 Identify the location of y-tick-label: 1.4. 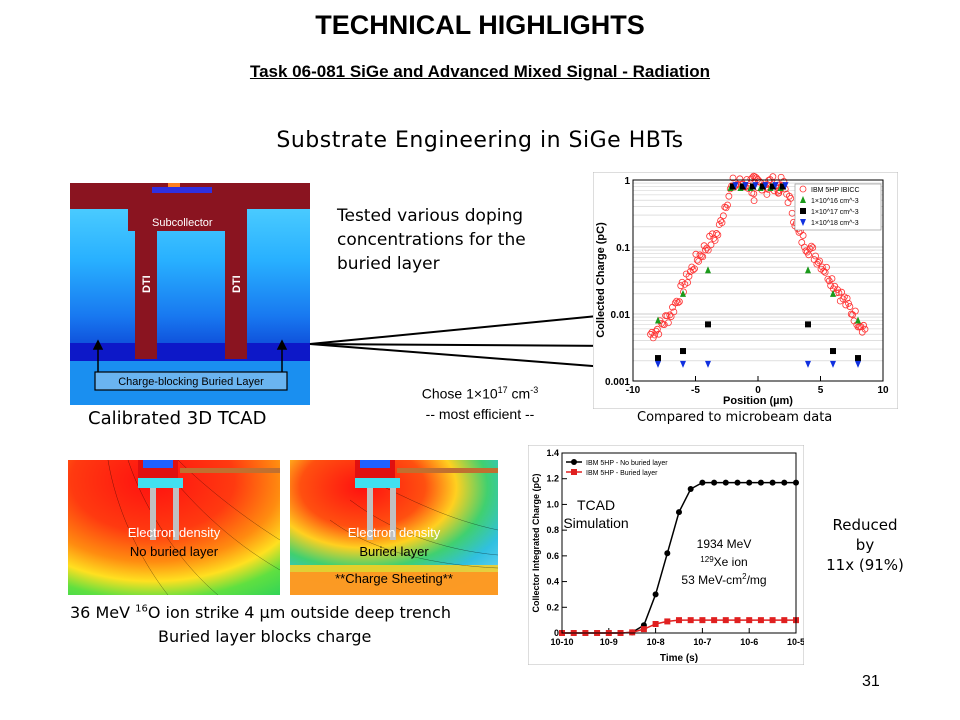
(552, 453).